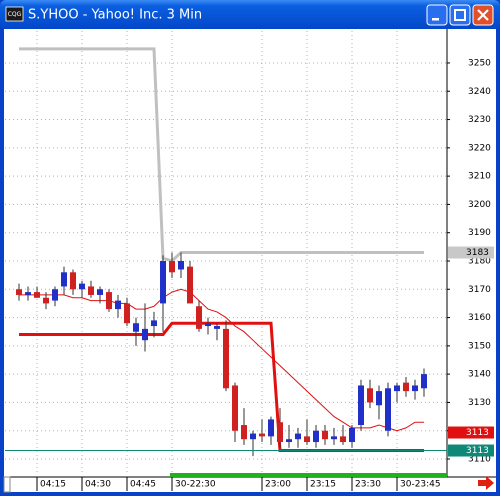 The image size is (500, 500). What do you see at coordinates (479, 120) in the screenshot?
I see `y-tick-label: 3230` at bounding box center [479, 120].